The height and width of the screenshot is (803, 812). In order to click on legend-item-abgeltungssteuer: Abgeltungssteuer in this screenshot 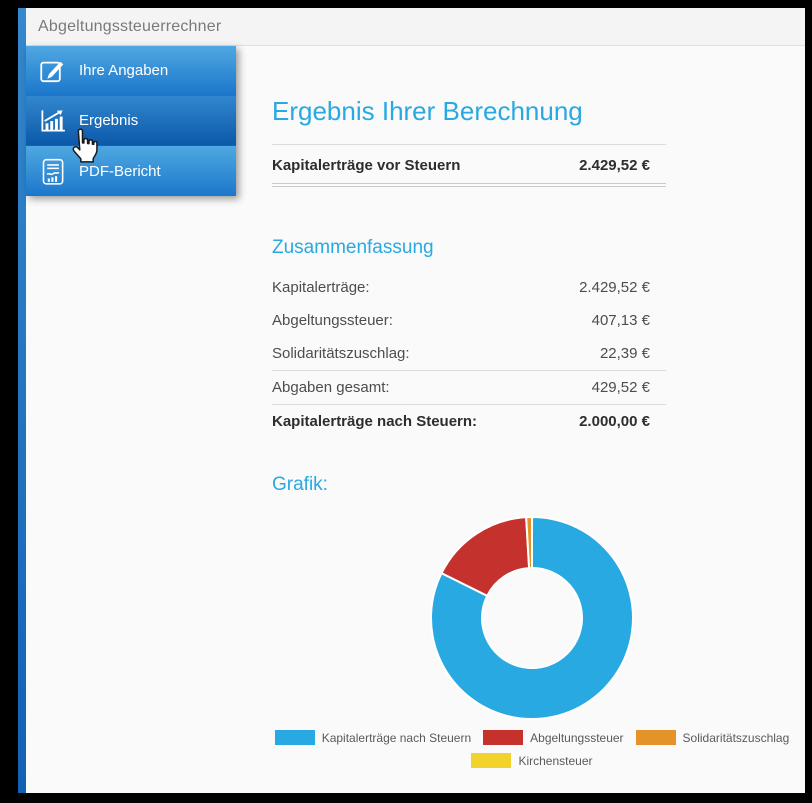, I will do `click(553, 737)`.